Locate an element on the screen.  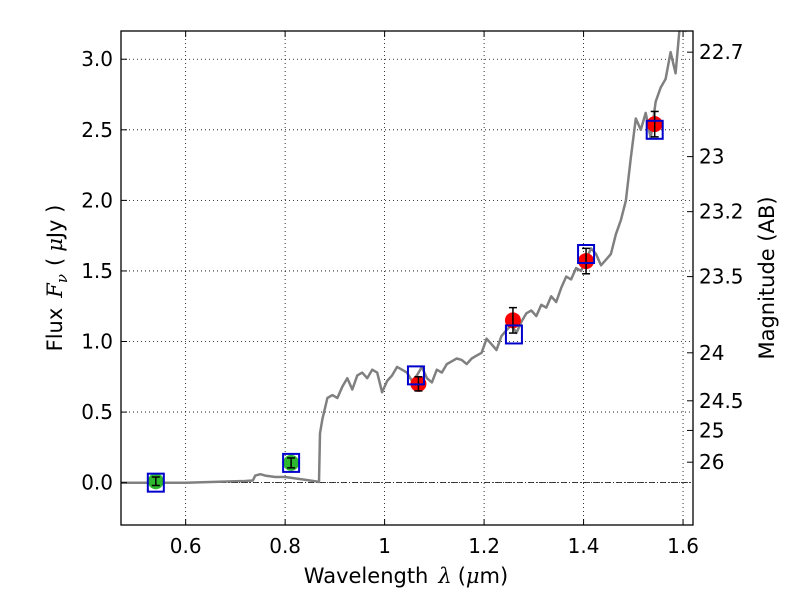
y2-tick-label: 23.2 is located at coordinates (721, 212).